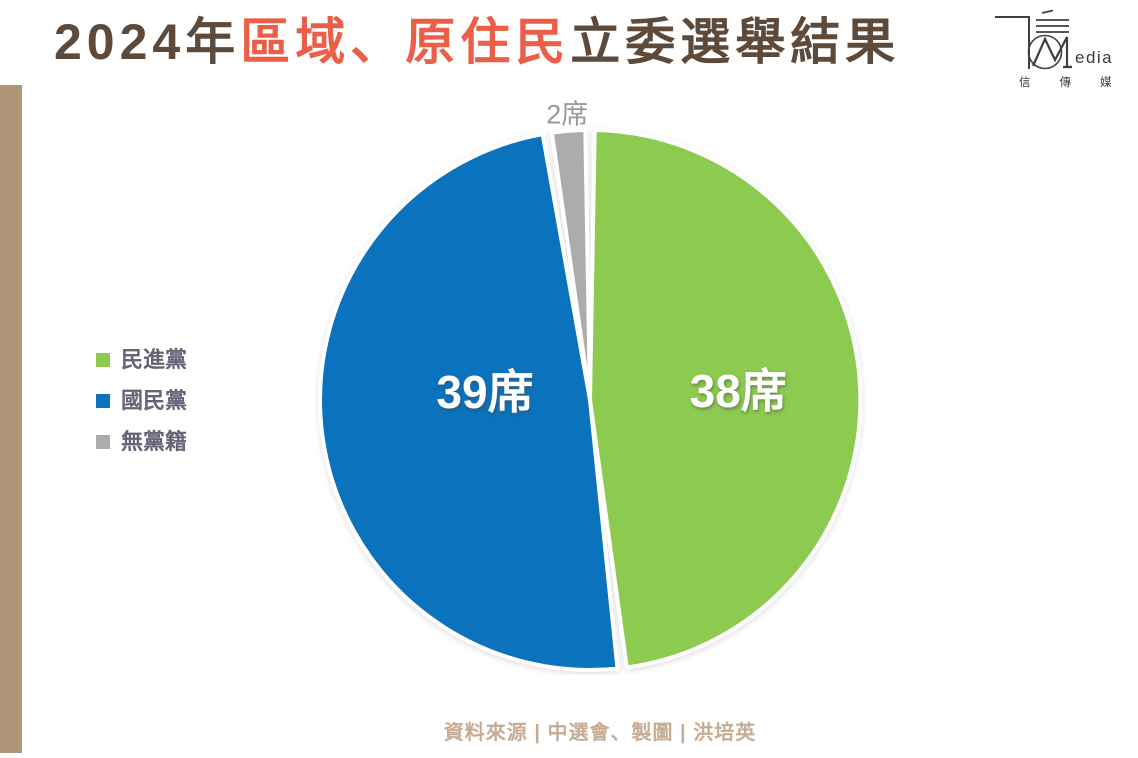  I want to click on title-suffix-segment: 立委選舉結果, so click(735, 42).